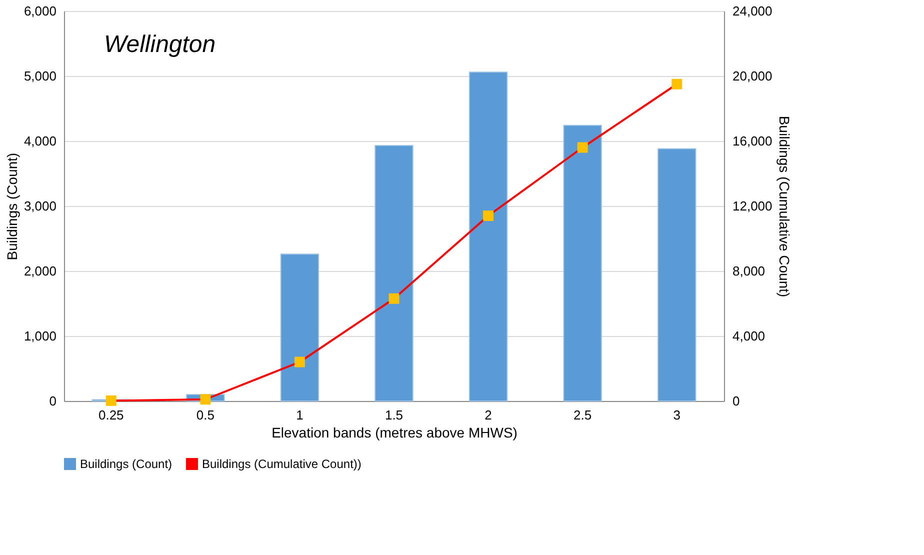 The width and height of the screenshot is (924, 555). I want to click on x-tick-label: 0.25, so click(111, 415).